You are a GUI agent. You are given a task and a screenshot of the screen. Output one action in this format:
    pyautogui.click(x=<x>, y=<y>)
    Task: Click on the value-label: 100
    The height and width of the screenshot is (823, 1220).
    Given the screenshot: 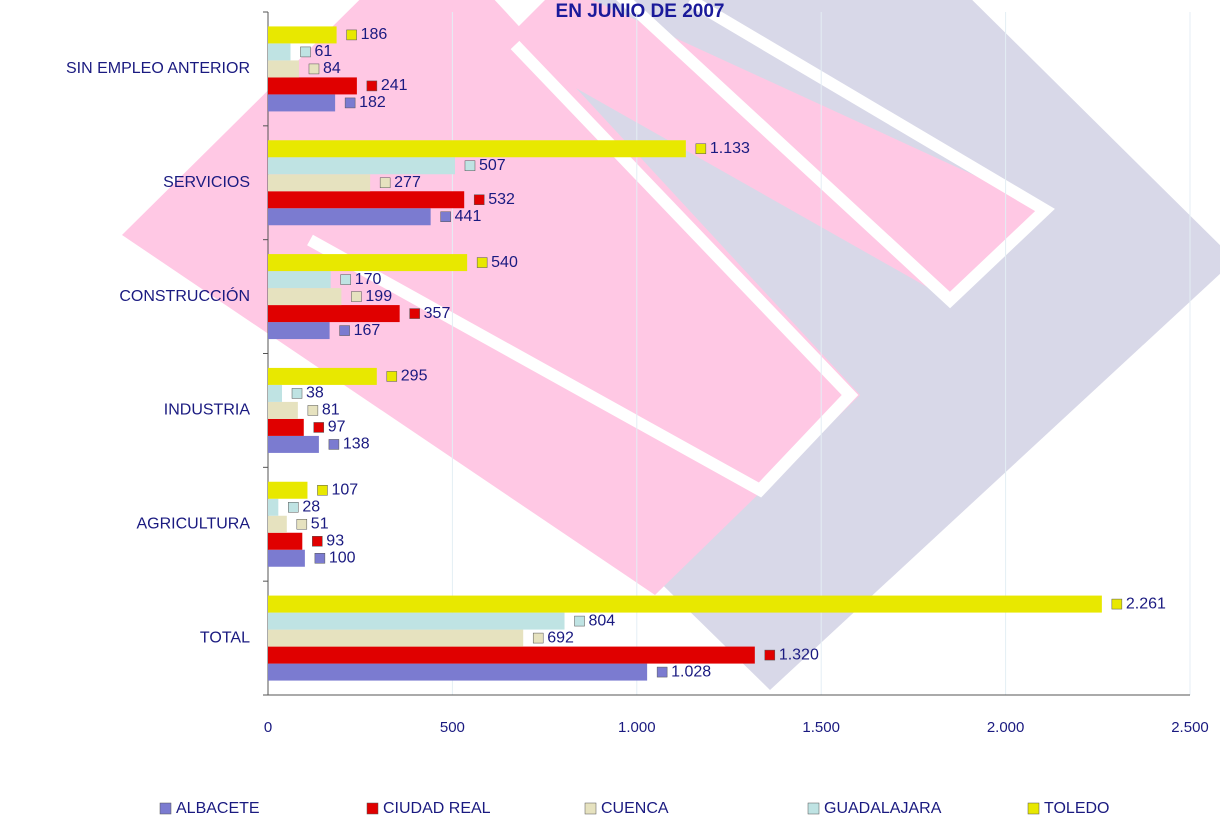 What is the action you would take?
    pyautogui.click(x=342, y=557)
    